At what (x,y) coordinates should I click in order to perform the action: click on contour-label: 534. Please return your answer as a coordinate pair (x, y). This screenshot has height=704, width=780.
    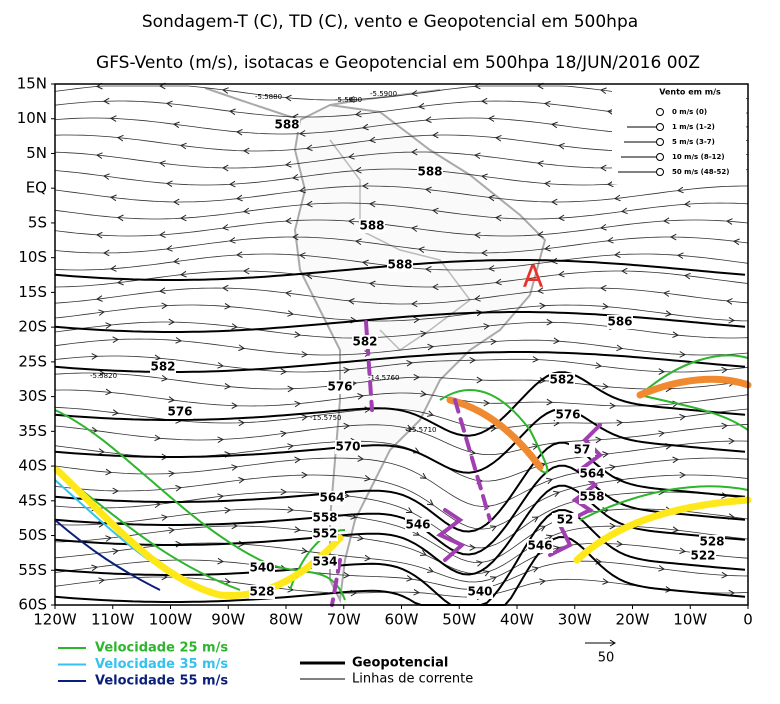
    Looking at the image, I should click on (324, 562).